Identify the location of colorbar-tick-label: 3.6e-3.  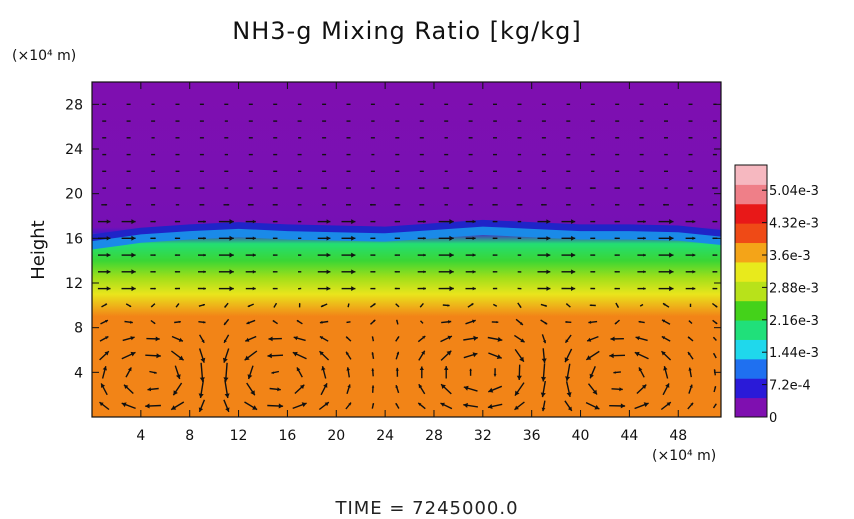
(790, 256).